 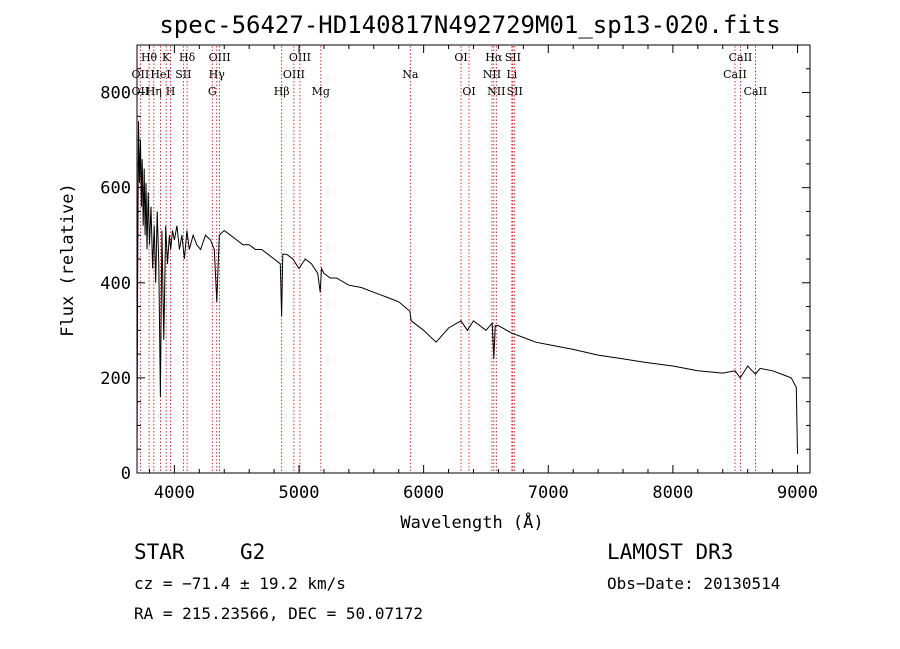 What do you see at coordinates (166, 57) in the screenshot?
I see `line-label-5: K` at bounding box center [166, 57].